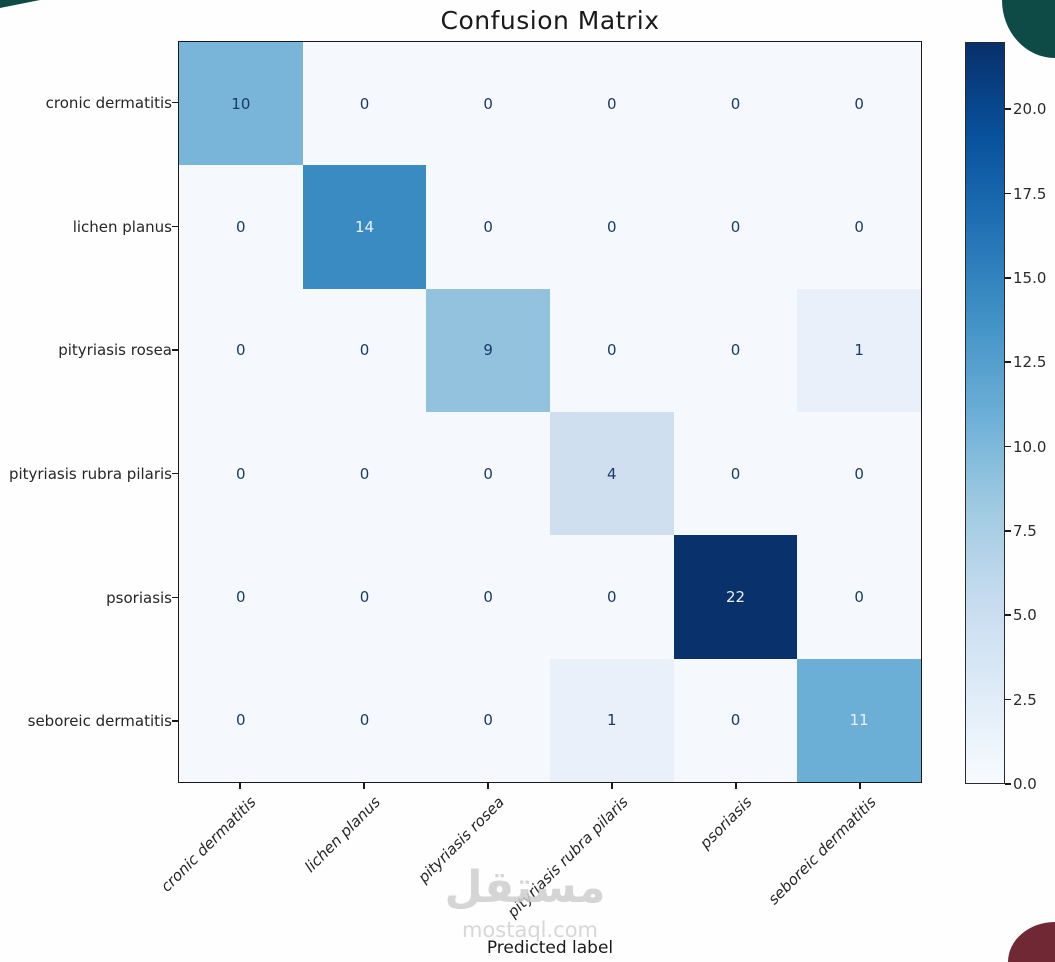  I want to click on colorbar-tick-label: 0.0, so click(1025, 784).